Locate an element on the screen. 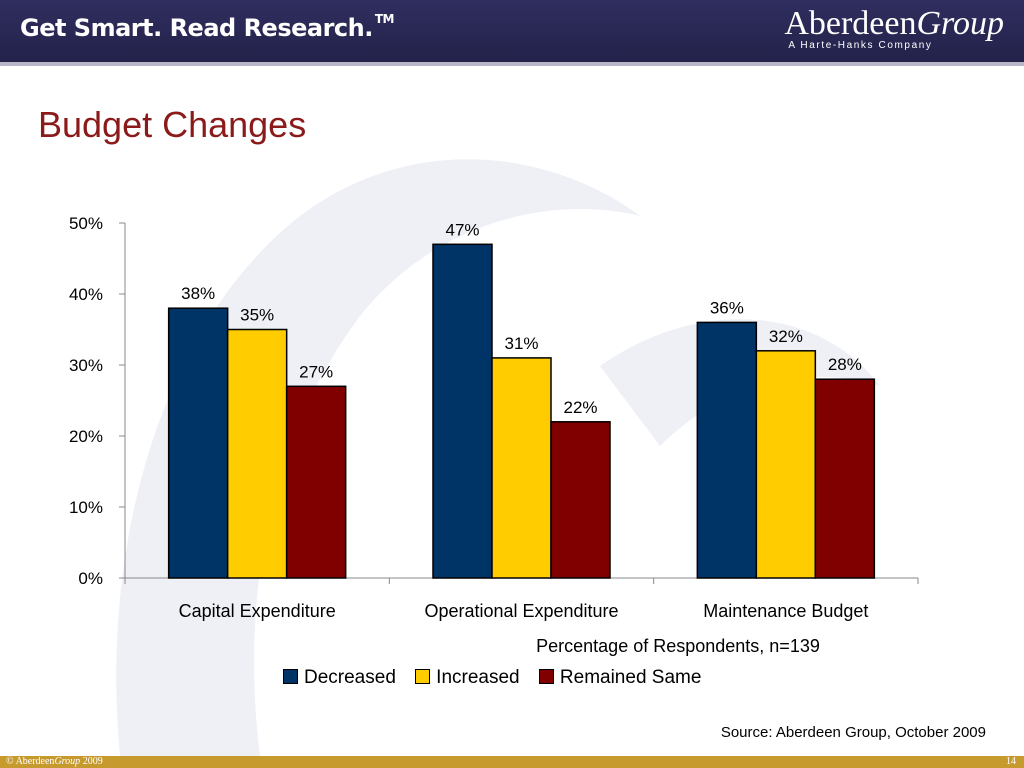 The width and height of the screenshot is (1024, 768). legend-item-increased: Increased is located at coordinates (467, 678).